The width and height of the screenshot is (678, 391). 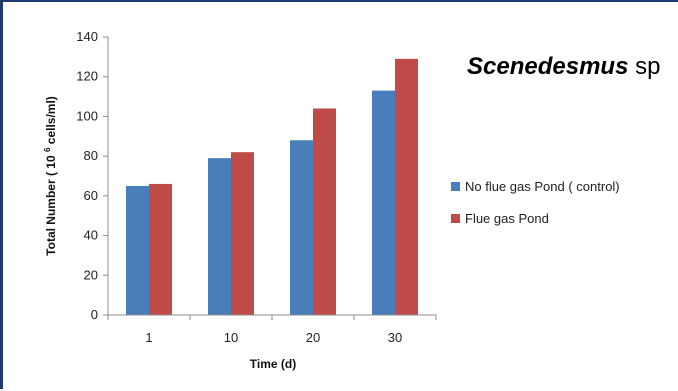 I want to click on x-tick-label: 30, so click(x=395, y=337).